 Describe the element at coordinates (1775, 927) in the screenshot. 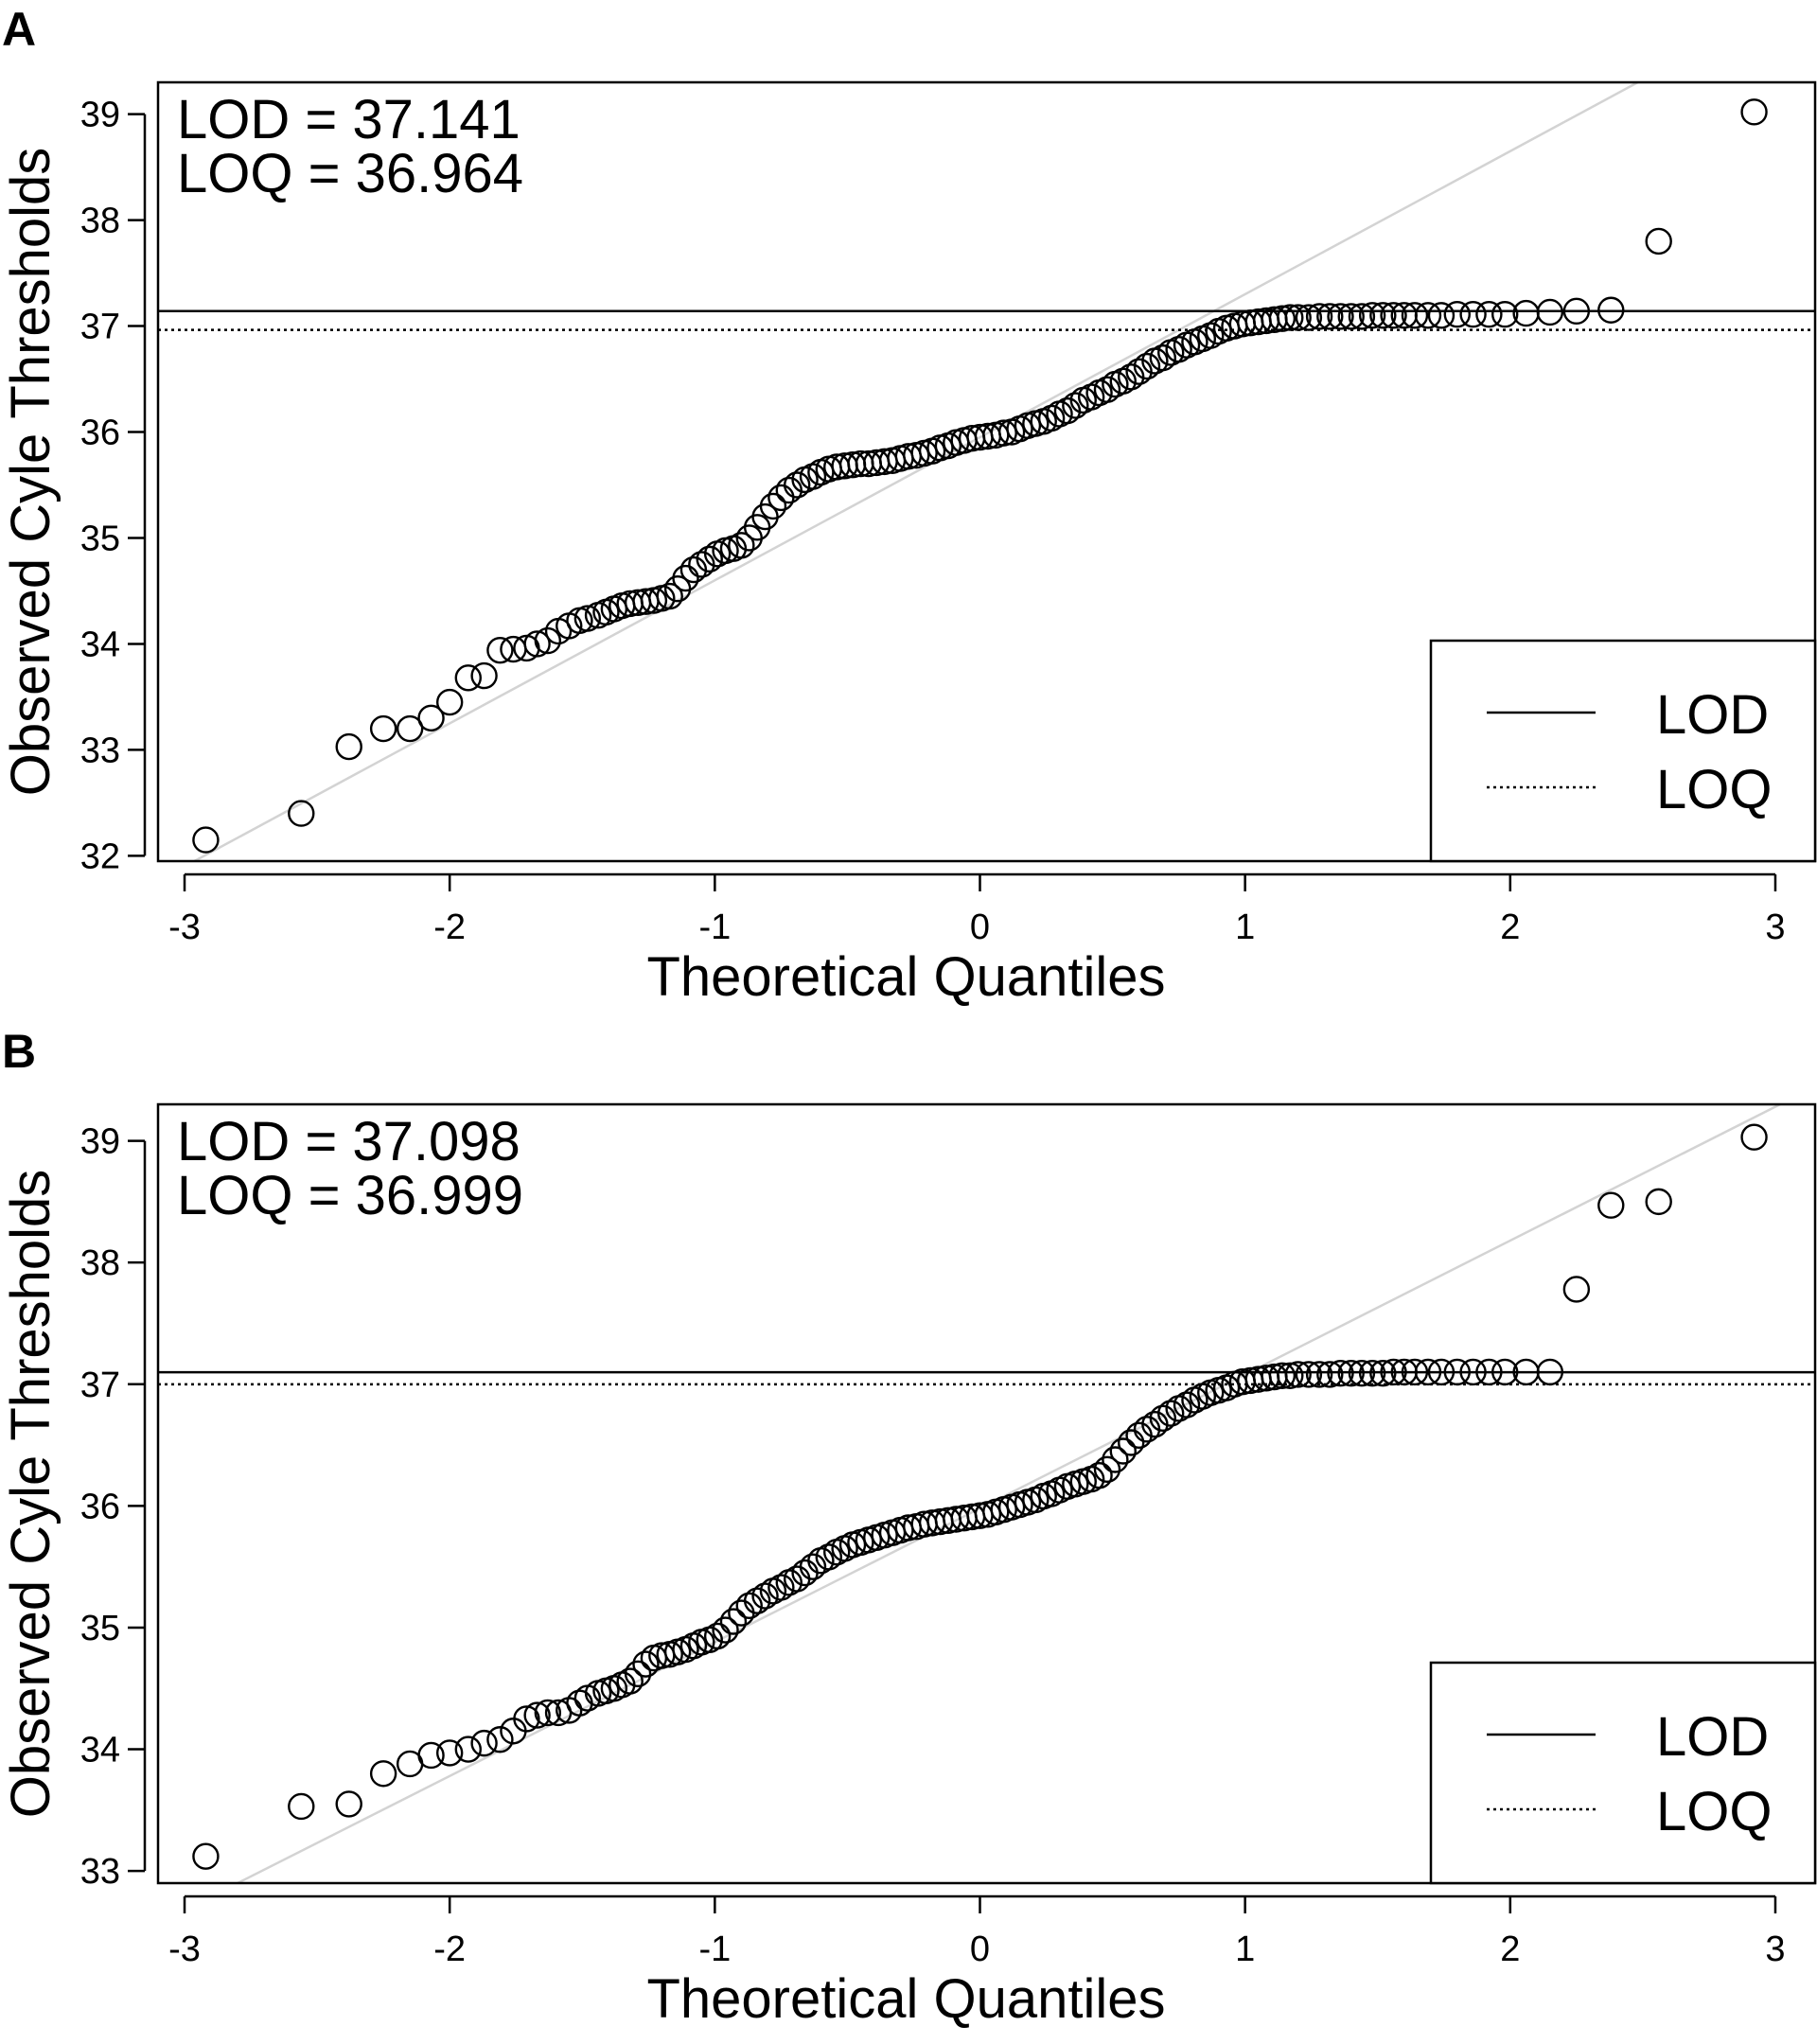

I see `x-tick-label: 3` at that location.